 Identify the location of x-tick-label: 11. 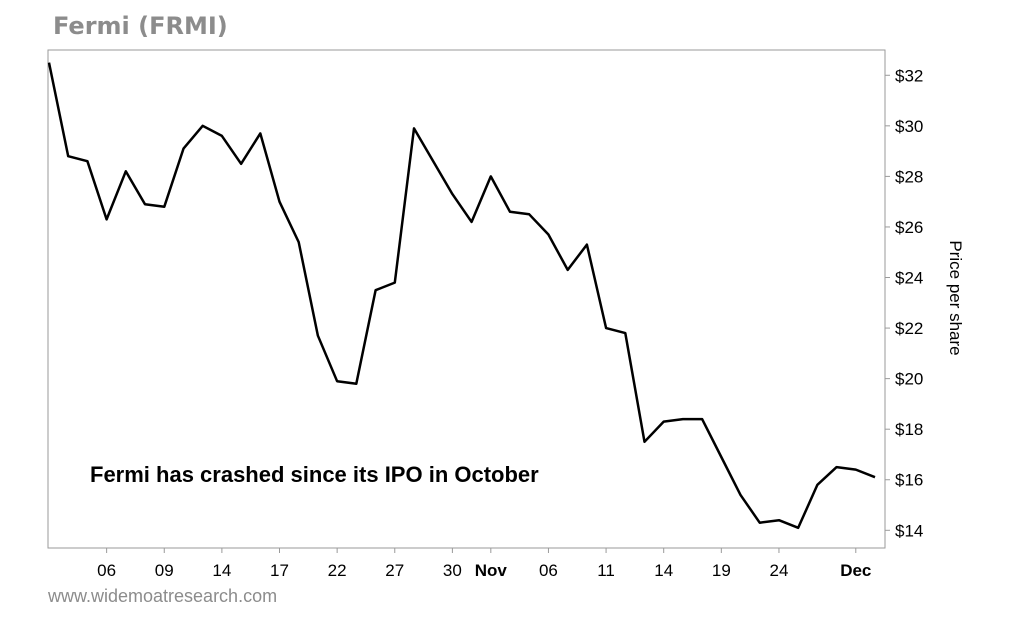
(606, 570).